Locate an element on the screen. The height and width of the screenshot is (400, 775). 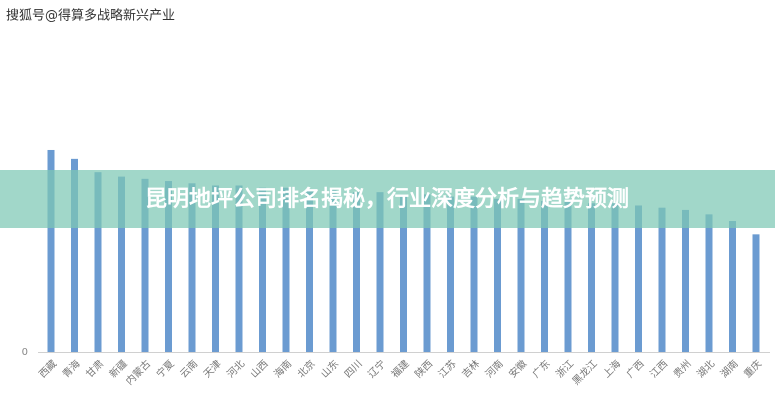
banner-band is located at coordinates (387, 199).